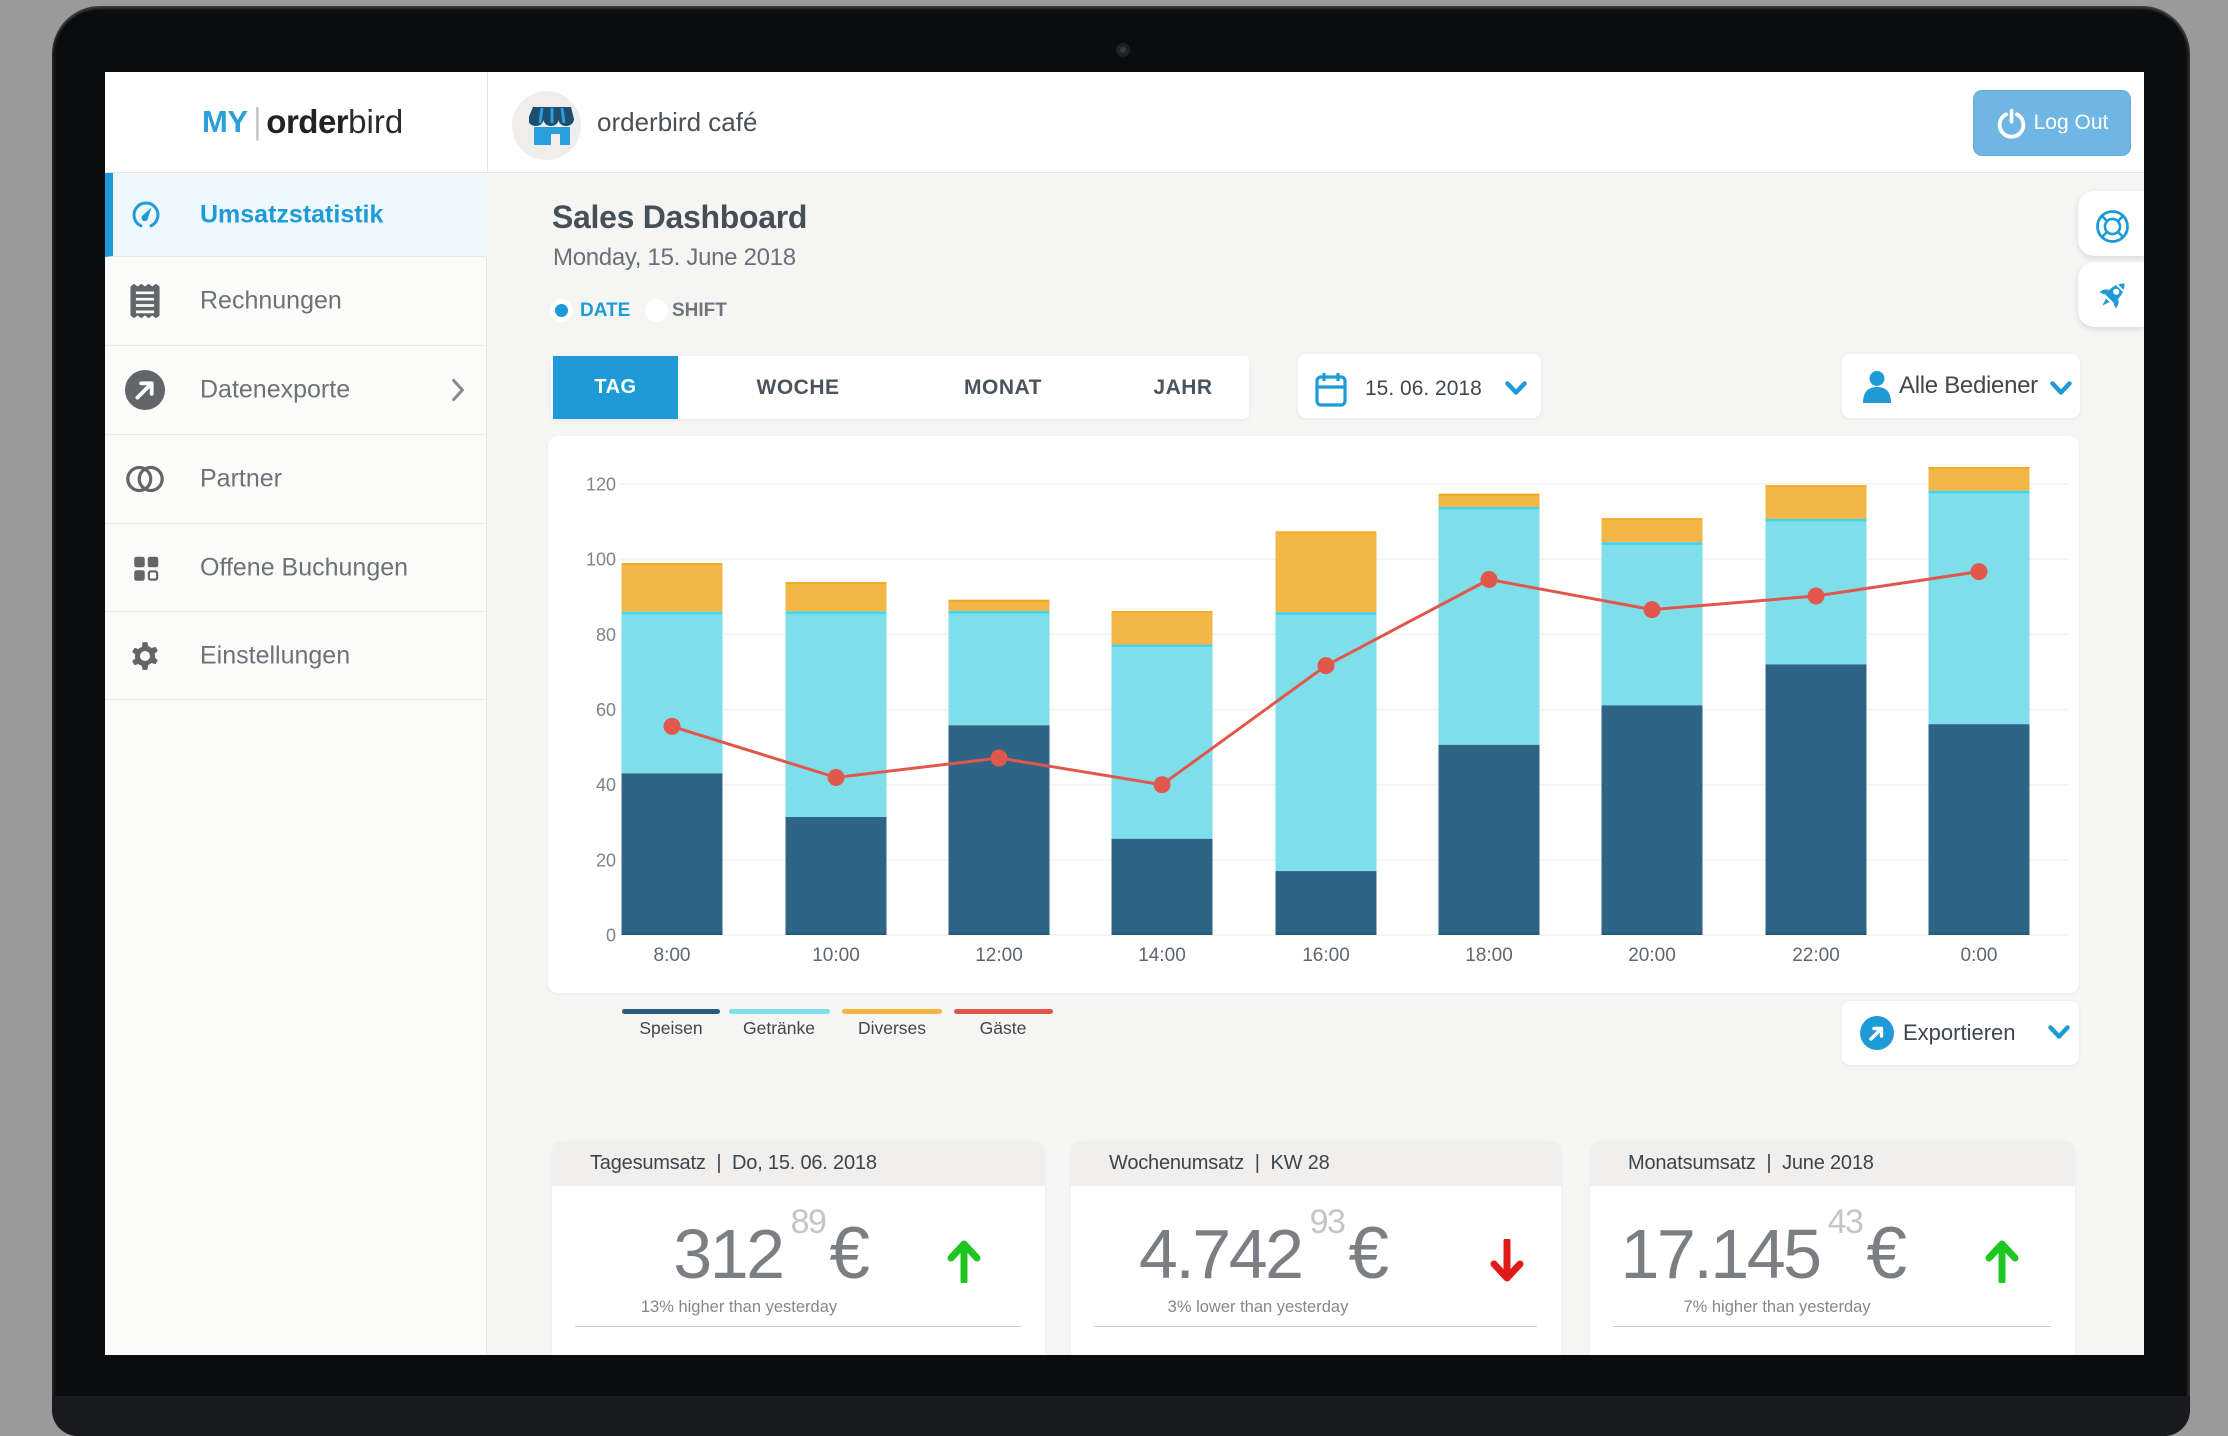 Image resolution: width=2228 pixels, height=1436 pixels. I want to click on svg-text: 80, so click(606, 635).